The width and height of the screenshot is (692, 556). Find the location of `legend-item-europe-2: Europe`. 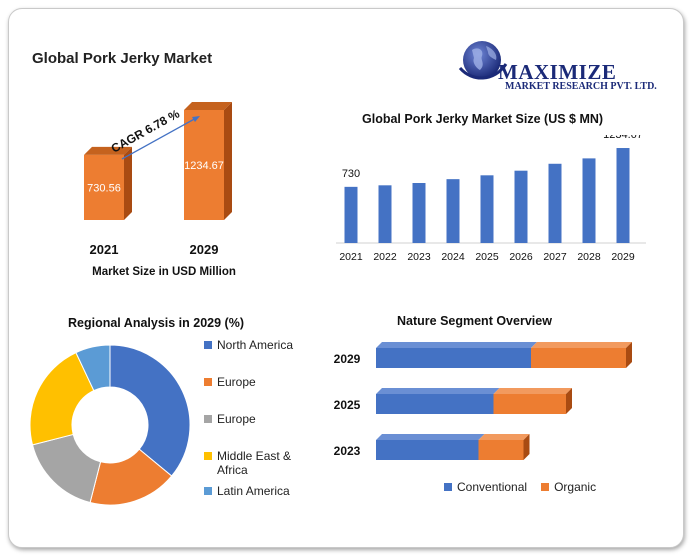

legend-item-europe-2: Europe is located at coordinates (259, 419).